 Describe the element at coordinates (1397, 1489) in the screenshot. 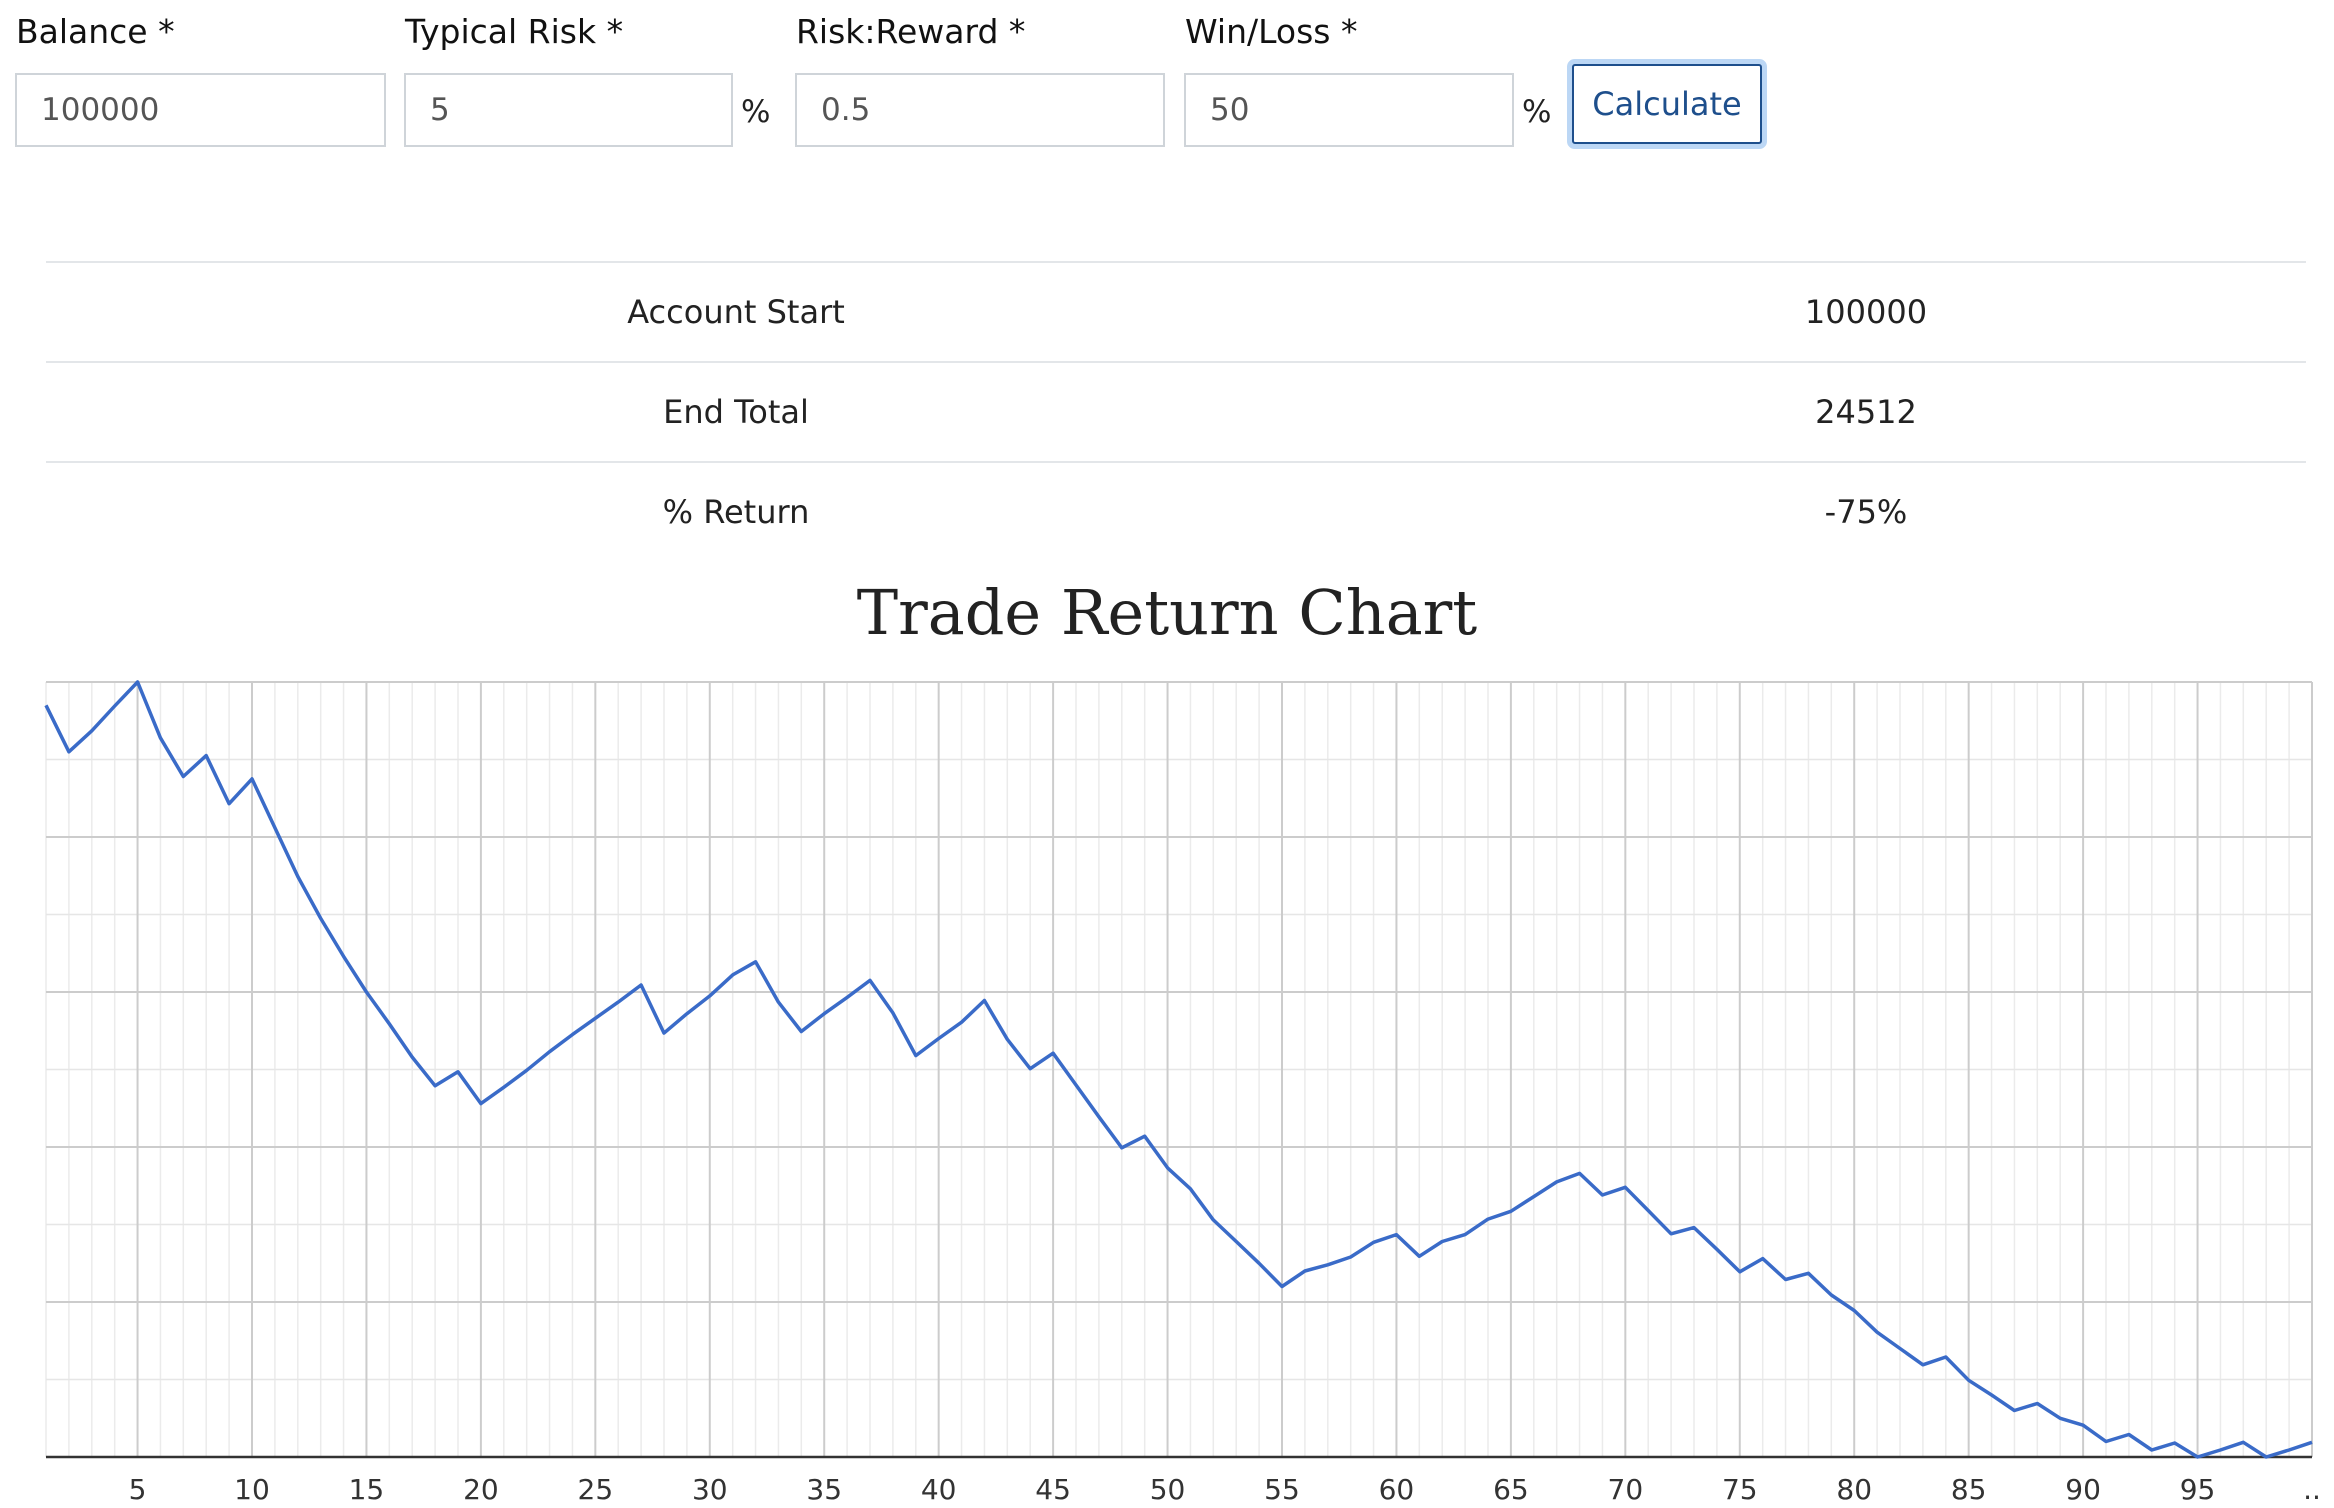

I see `x-tick-label: 60` at that location.